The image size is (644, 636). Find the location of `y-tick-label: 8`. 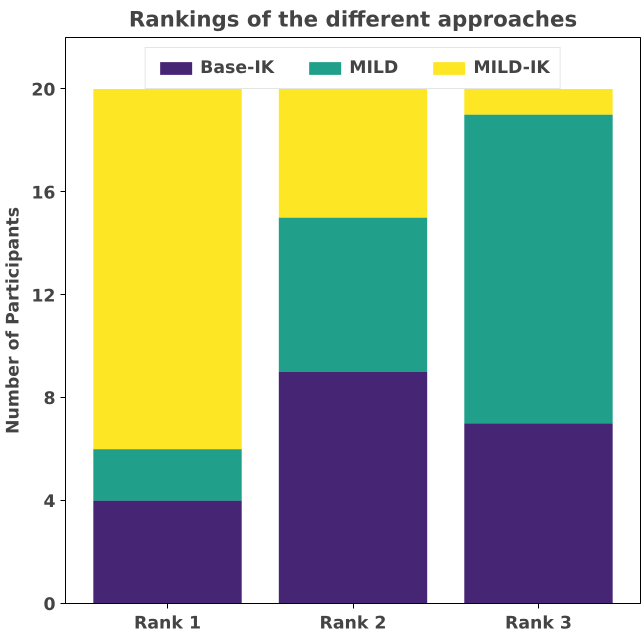

y-tick-label: 8 is located at coordinates (49, 399).